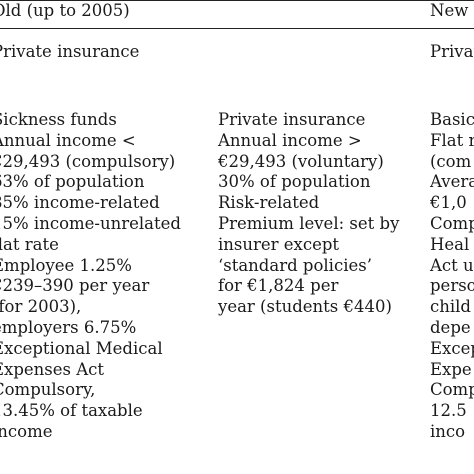  Describe the element at coordinates (41, 307) in the screenshot. I see `table-cell-line: (for 2003),` at that location.